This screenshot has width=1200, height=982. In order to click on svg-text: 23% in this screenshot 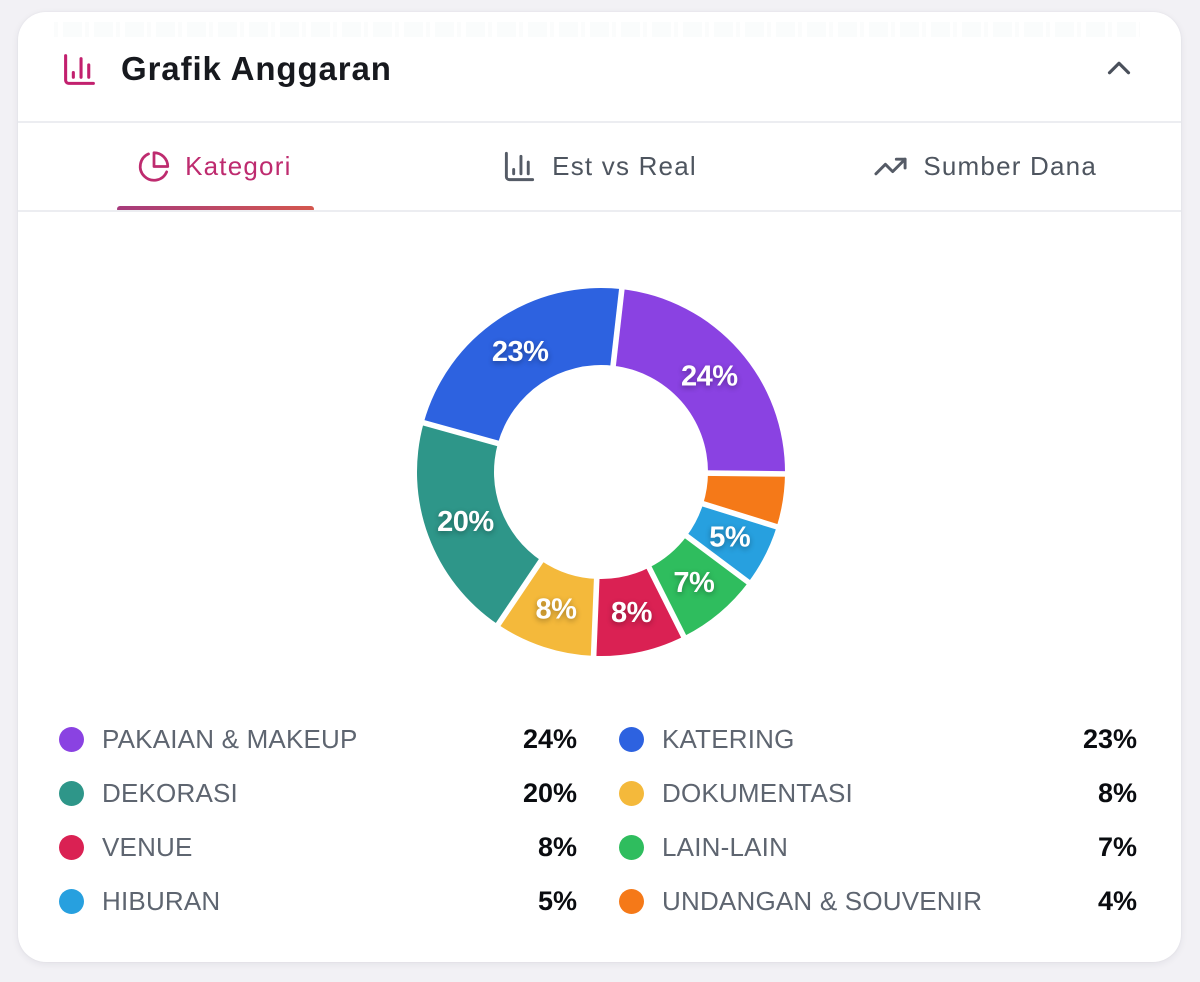, I will do `click(520, 352)`.